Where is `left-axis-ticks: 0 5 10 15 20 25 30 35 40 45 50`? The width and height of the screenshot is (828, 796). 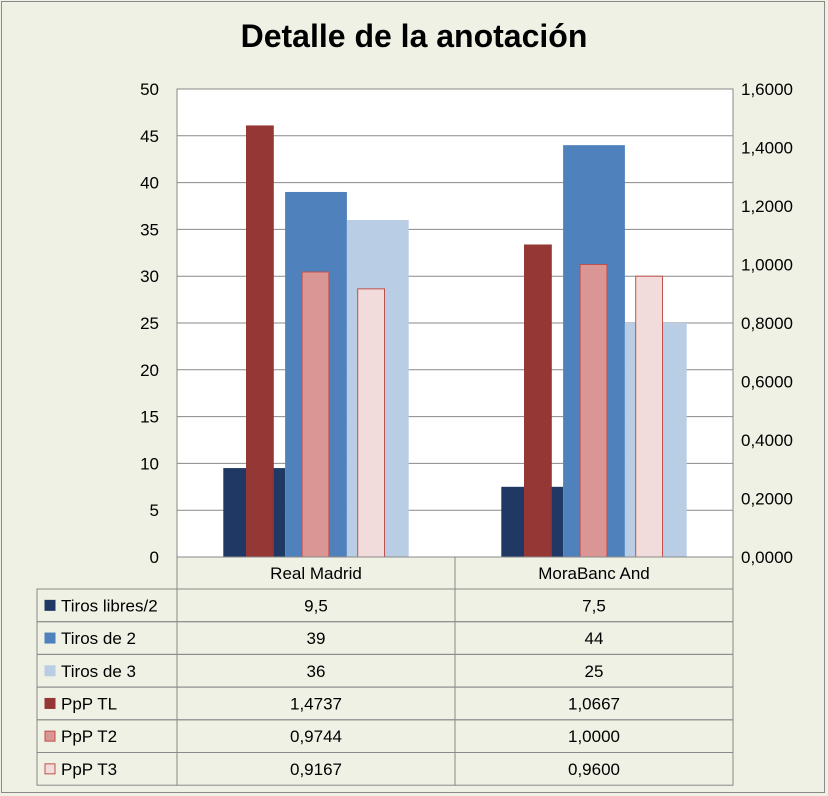 left-axis-ticks: 0 5 10 15 20 25 30 35 40 45 50 is located at coordinates (149, 323).